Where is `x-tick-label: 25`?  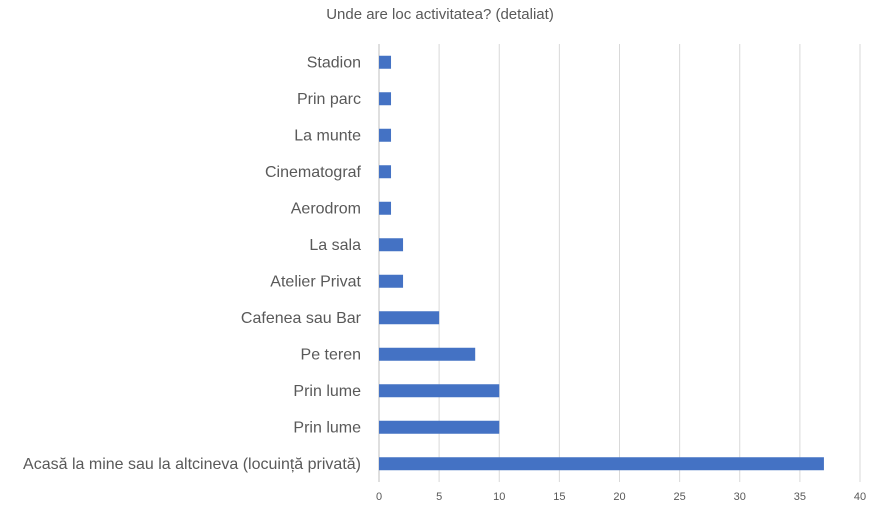
x-tick-label: 25 is located at coordinates (680, 497).